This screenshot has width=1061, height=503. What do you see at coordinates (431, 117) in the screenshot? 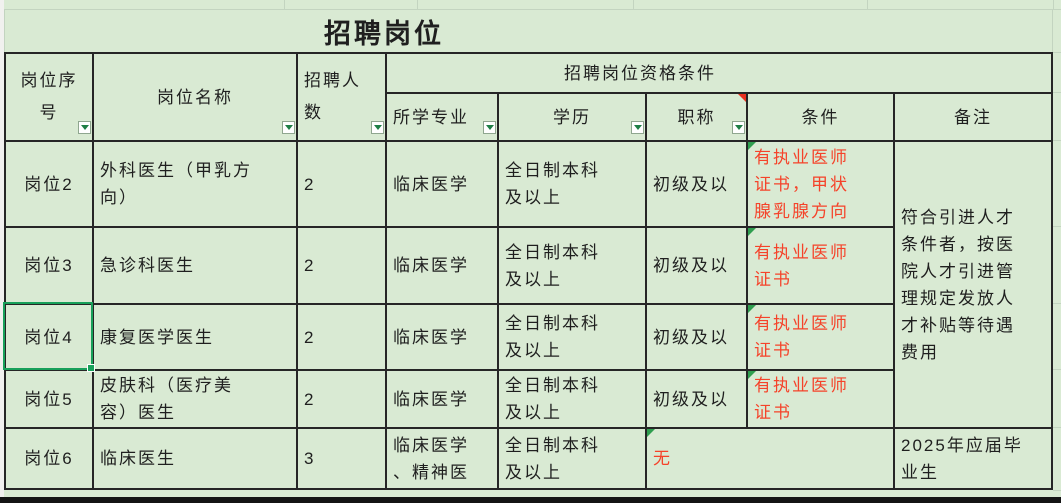
I see `col-header-major-label: 所学专业` at bounding box center [431, 117].